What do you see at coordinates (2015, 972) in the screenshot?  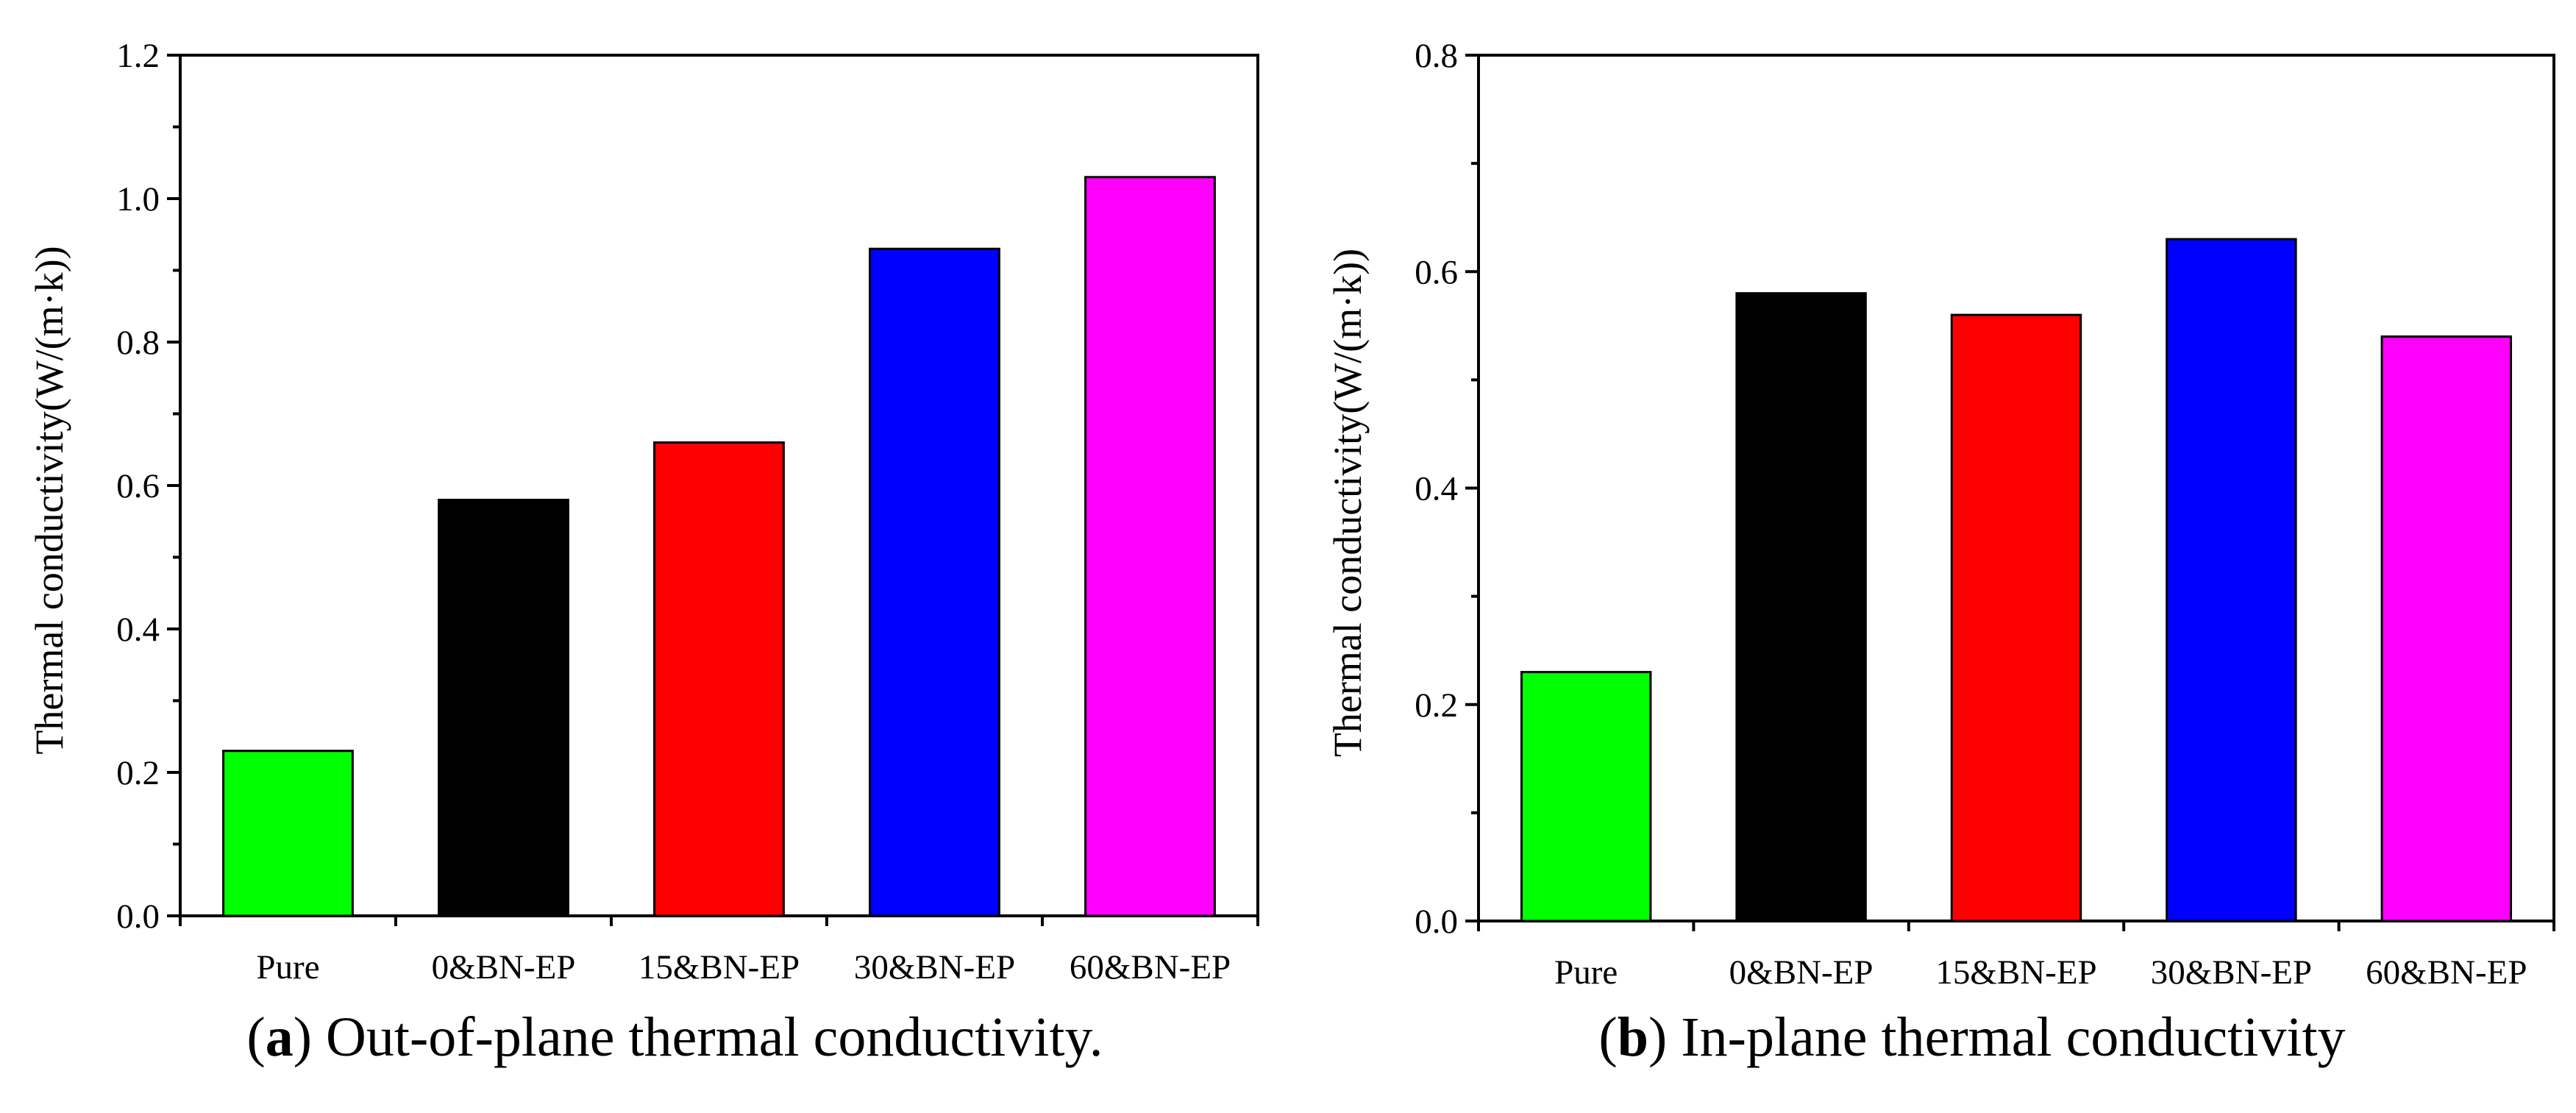 I see `chart-b-xtick-label-3: 15&BN-EP` at bounding box center [2015, 972].